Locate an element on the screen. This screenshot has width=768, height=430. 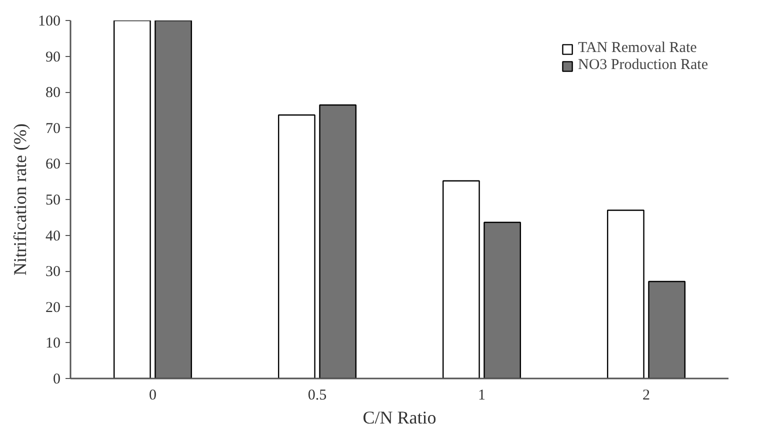
x-tick-label: 1 is located at coordinates (482, 396).